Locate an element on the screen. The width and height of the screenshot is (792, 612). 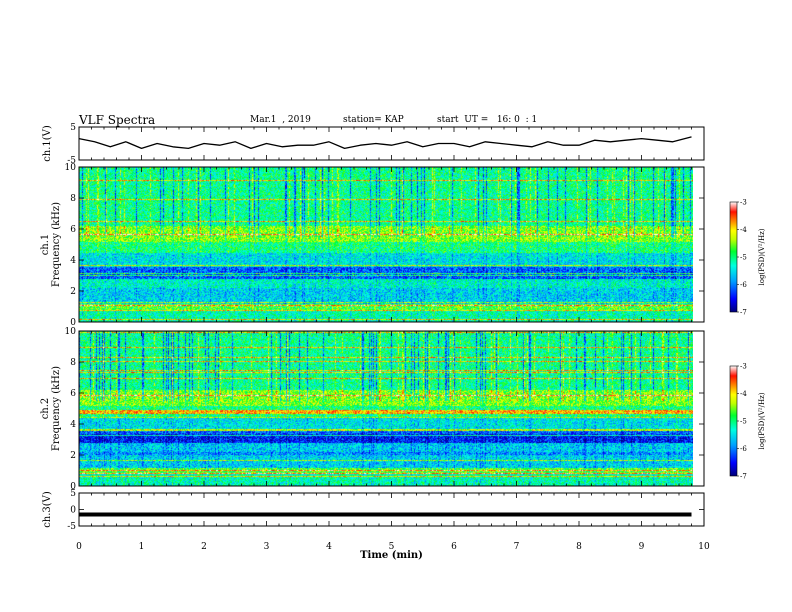
ch1-waveform-ytick-label: -5 is located at coordinates (71, 161).